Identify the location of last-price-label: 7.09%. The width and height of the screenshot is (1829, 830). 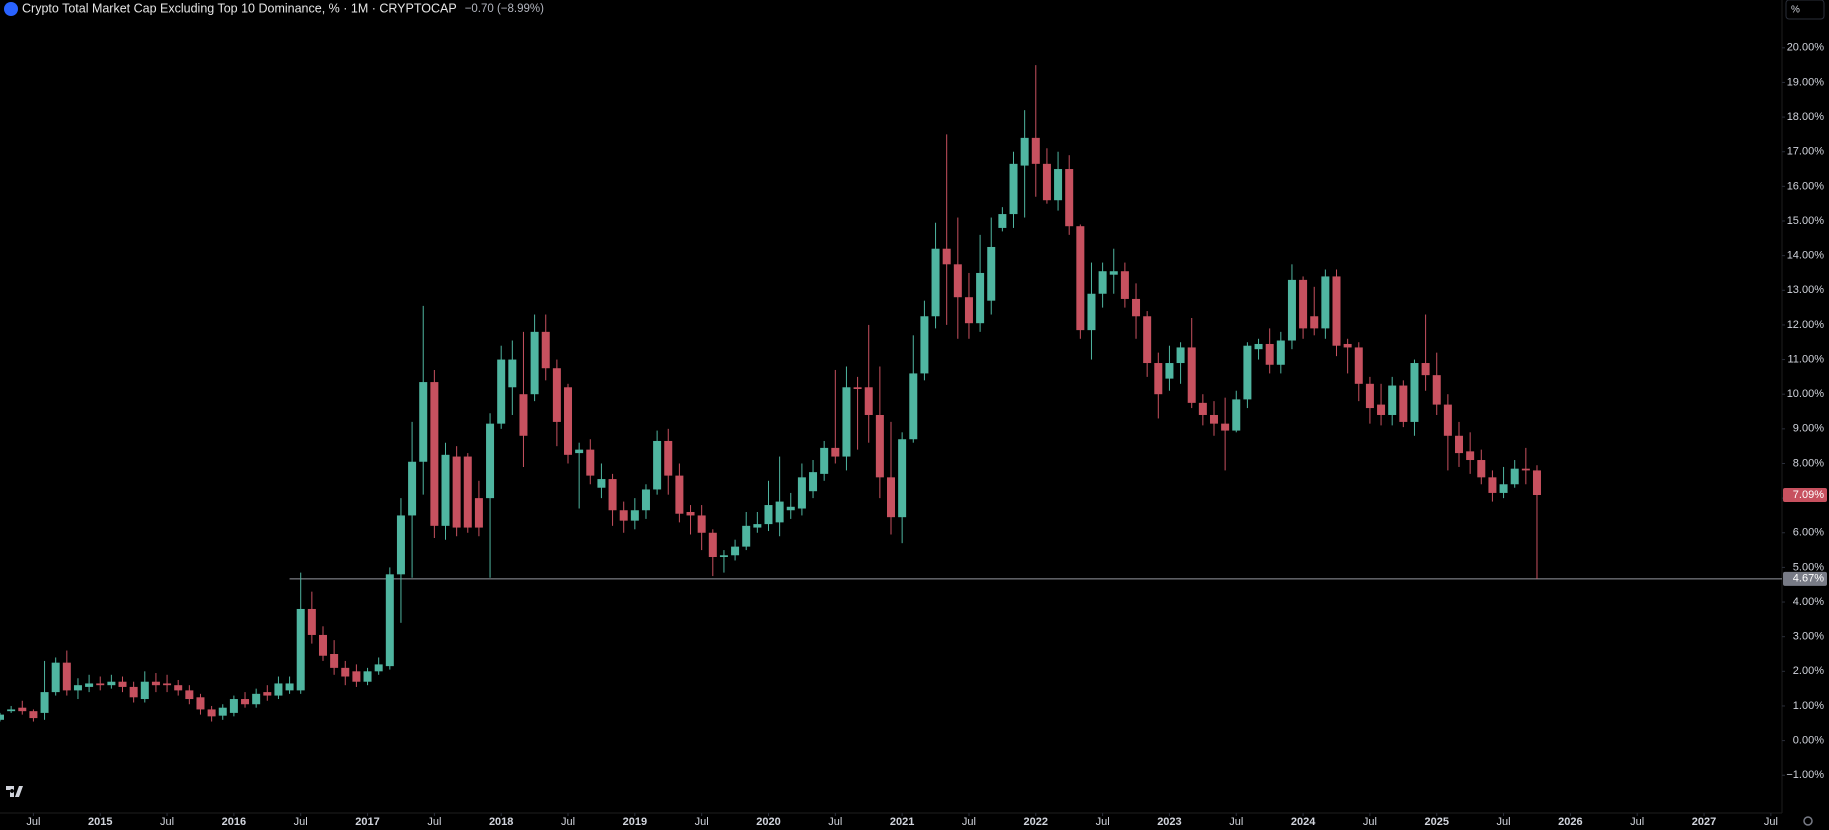
(1808, 495).